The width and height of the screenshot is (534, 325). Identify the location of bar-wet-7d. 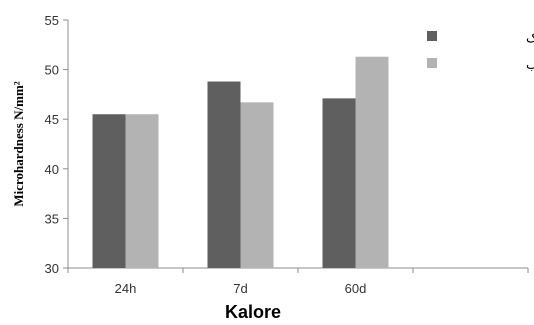
(257, 185).